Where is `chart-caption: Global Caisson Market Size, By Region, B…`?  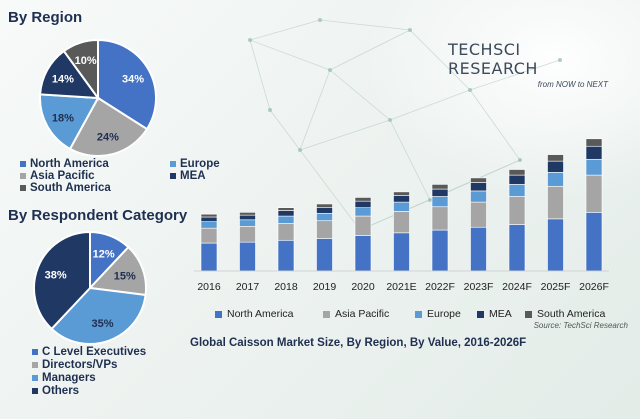 chart-caption: Global Caisson Market Size, By Region, B… is located at coordinates (358, 343).